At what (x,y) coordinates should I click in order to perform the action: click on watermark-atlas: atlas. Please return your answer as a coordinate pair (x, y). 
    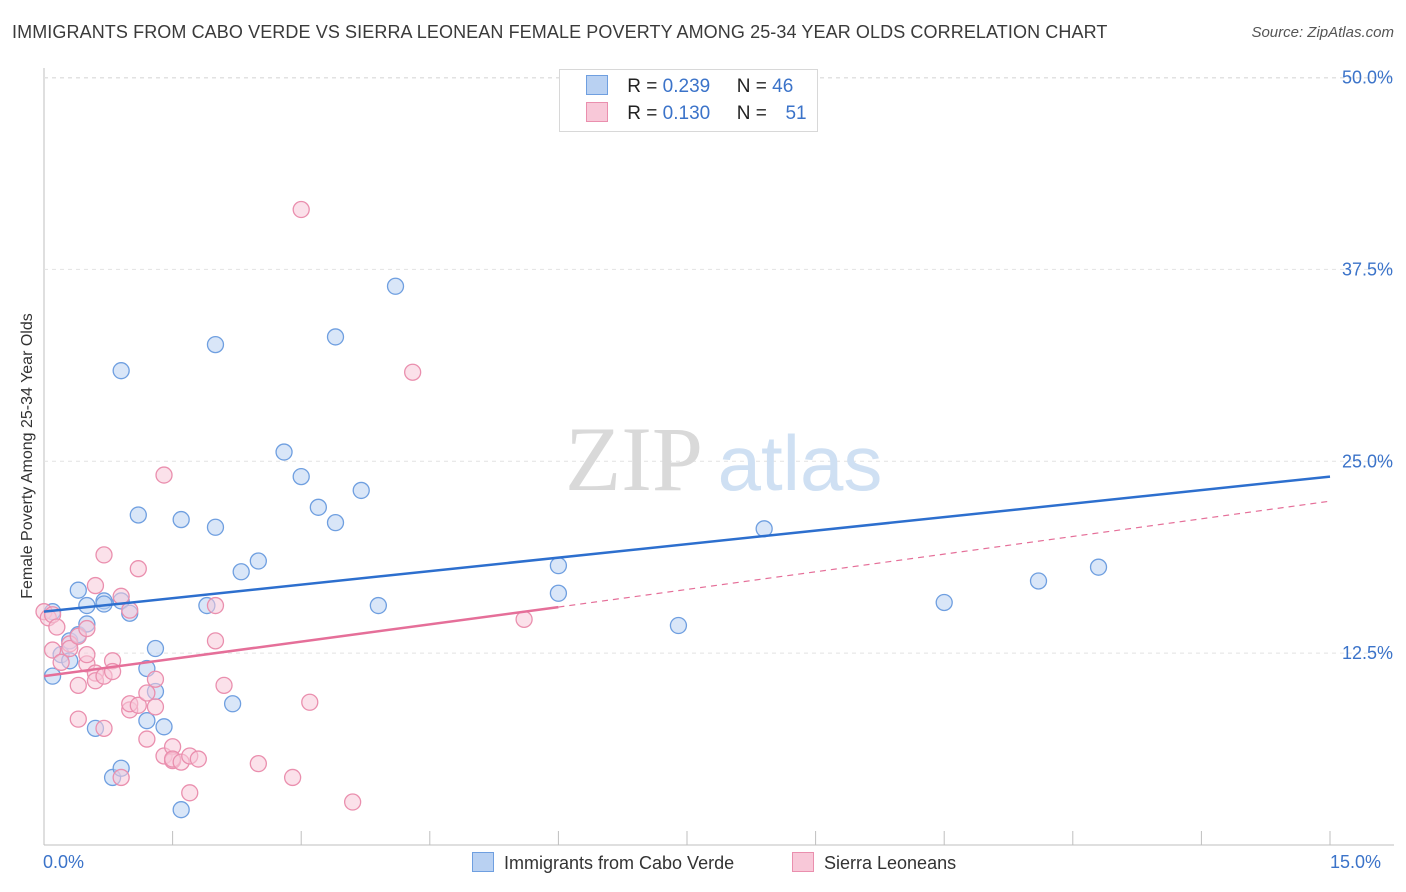
    Looking at the image, I should click on (800, 463).